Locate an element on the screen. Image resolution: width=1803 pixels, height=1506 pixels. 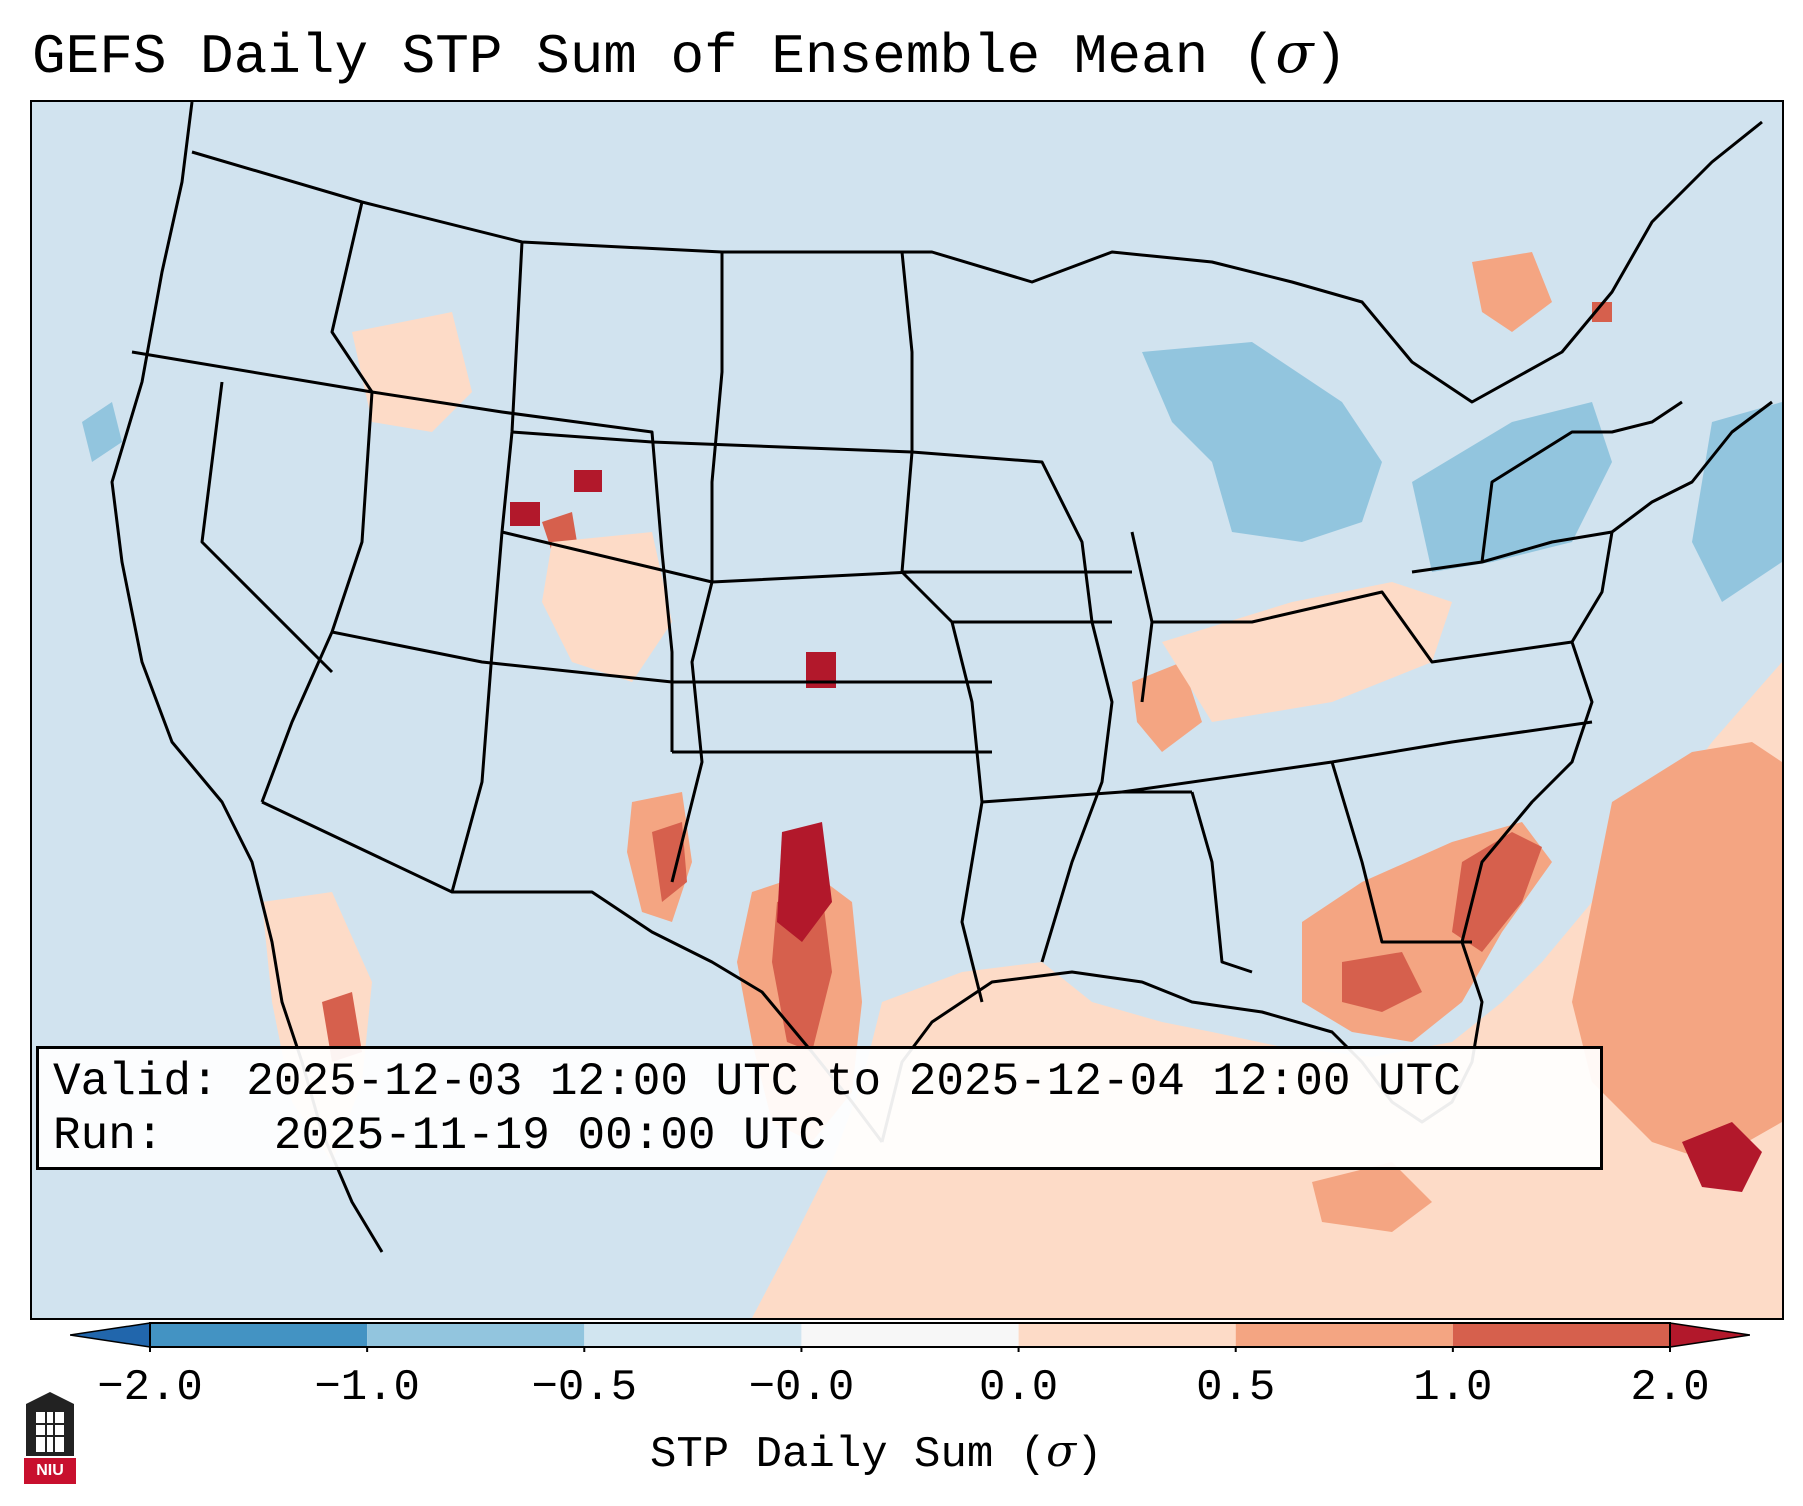
colorbar is located at coordinates (910, 1337).